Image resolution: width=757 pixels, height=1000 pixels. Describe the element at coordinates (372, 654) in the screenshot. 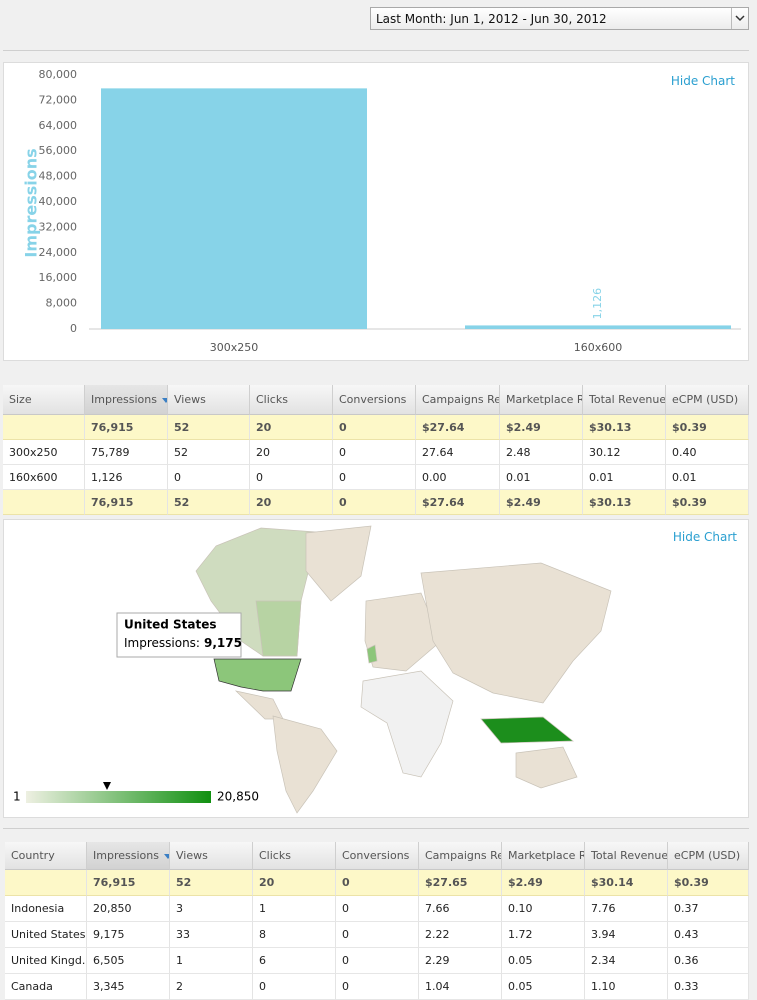

I see `united-kingdom` at that location.